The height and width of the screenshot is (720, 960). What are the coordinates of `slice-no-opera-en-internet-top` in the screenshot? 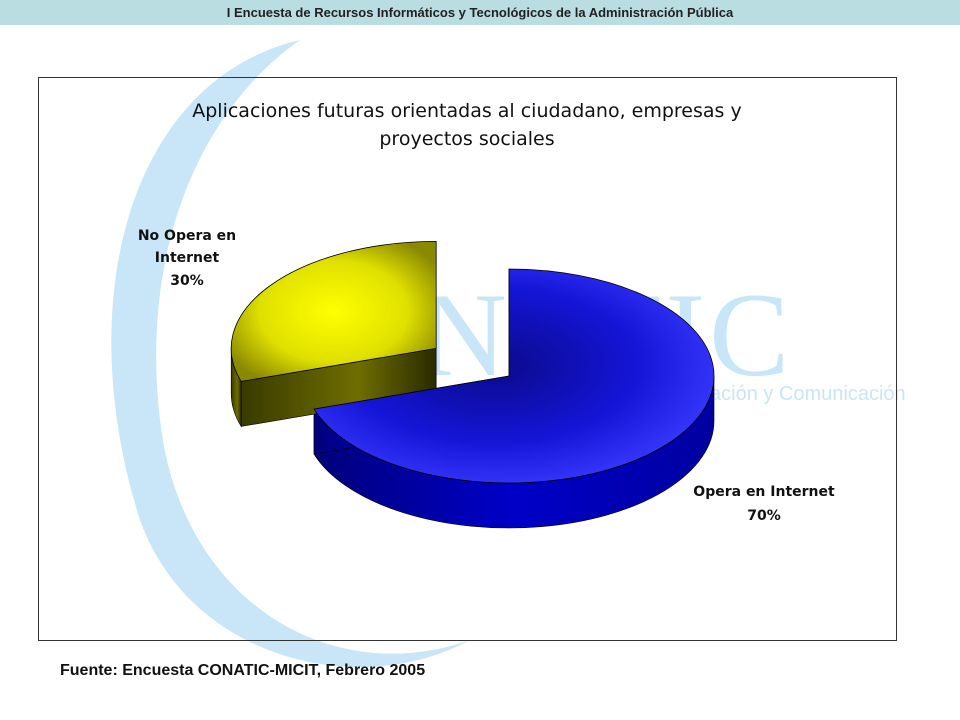 It's located at (333, 311).